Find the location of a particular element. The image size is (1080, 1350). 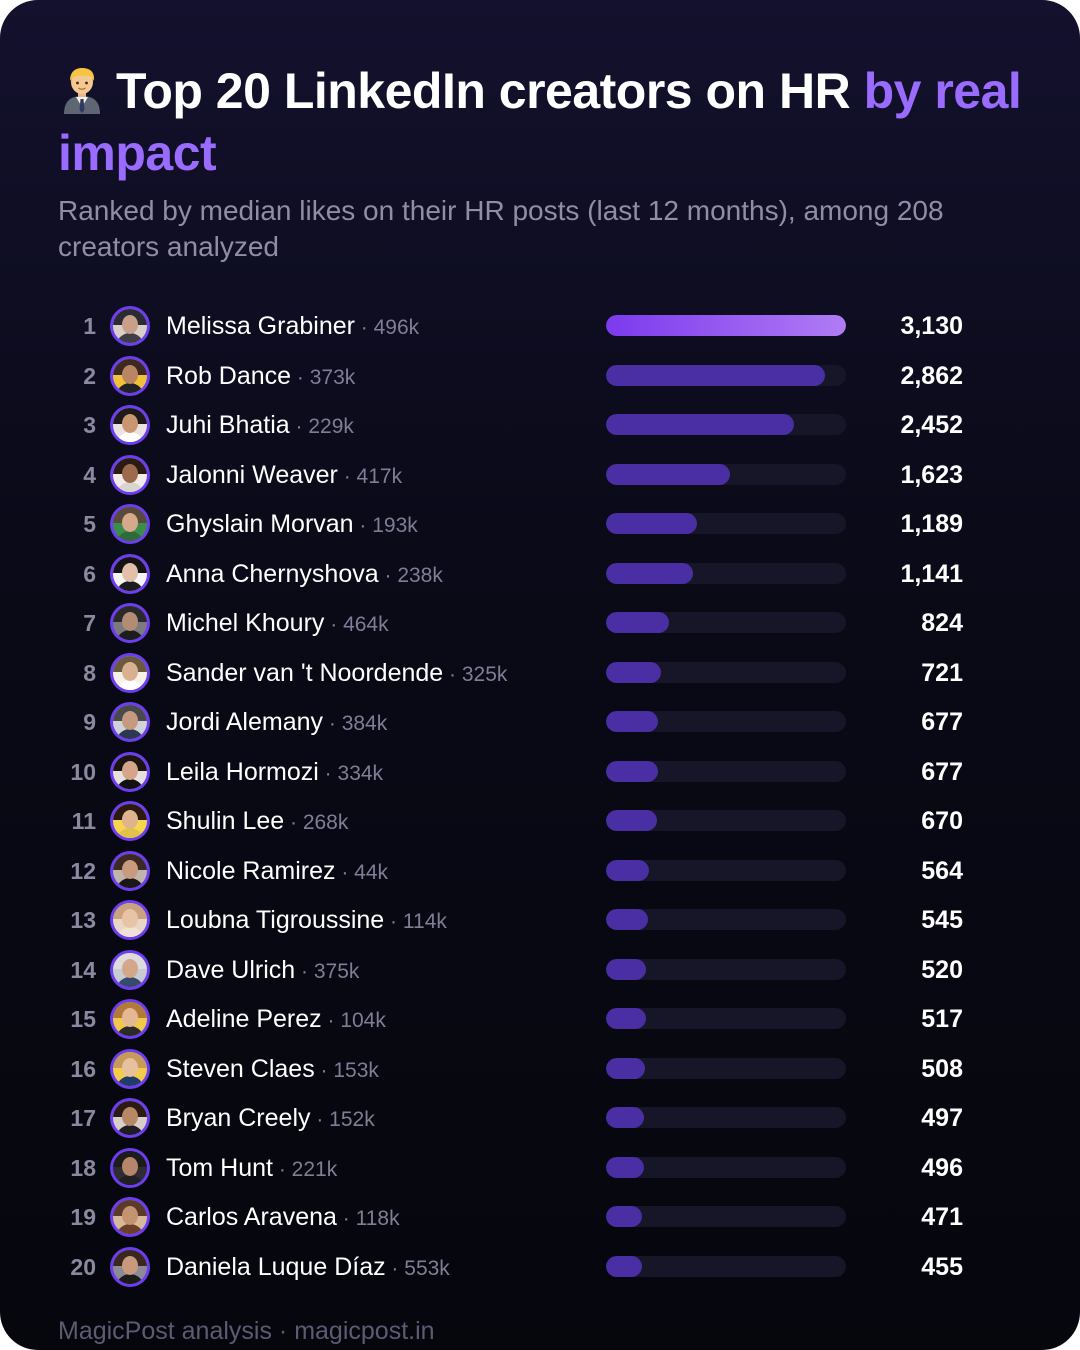

creator-name: Bryan Creely is located at coordinates (238, 1118).